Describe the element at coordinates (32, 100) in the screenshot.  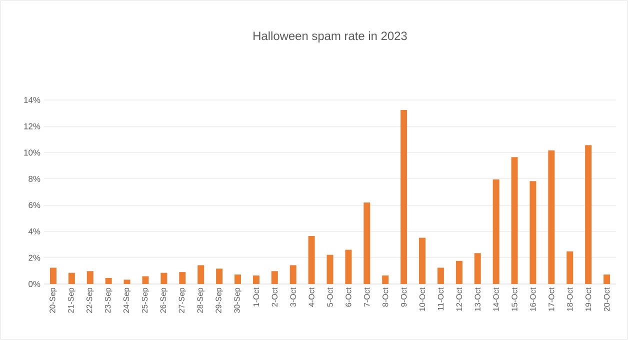
I see `y-tick-label: 14%` at that location.